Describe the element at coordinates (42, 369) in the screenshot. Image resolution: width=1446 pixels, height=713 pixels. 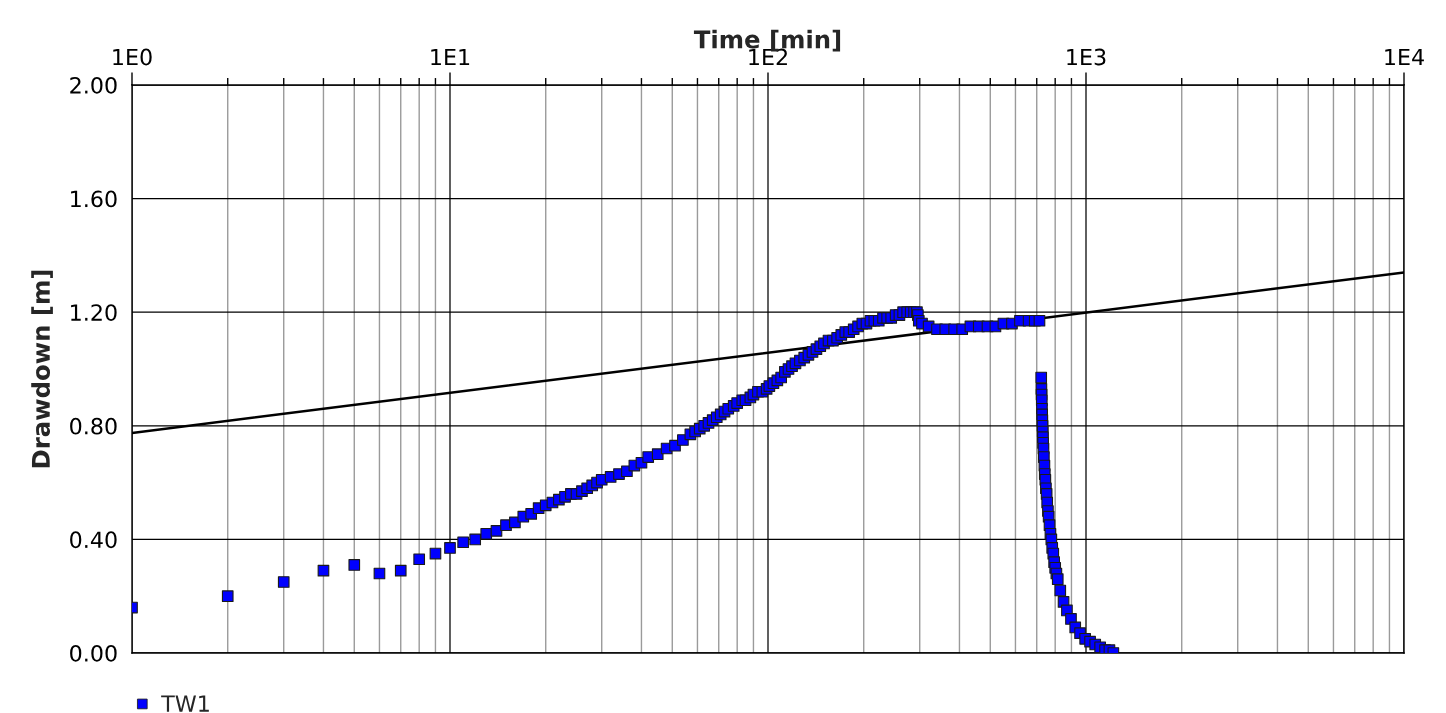
I see `y-axis-title: Drawdown [m]` at that location.